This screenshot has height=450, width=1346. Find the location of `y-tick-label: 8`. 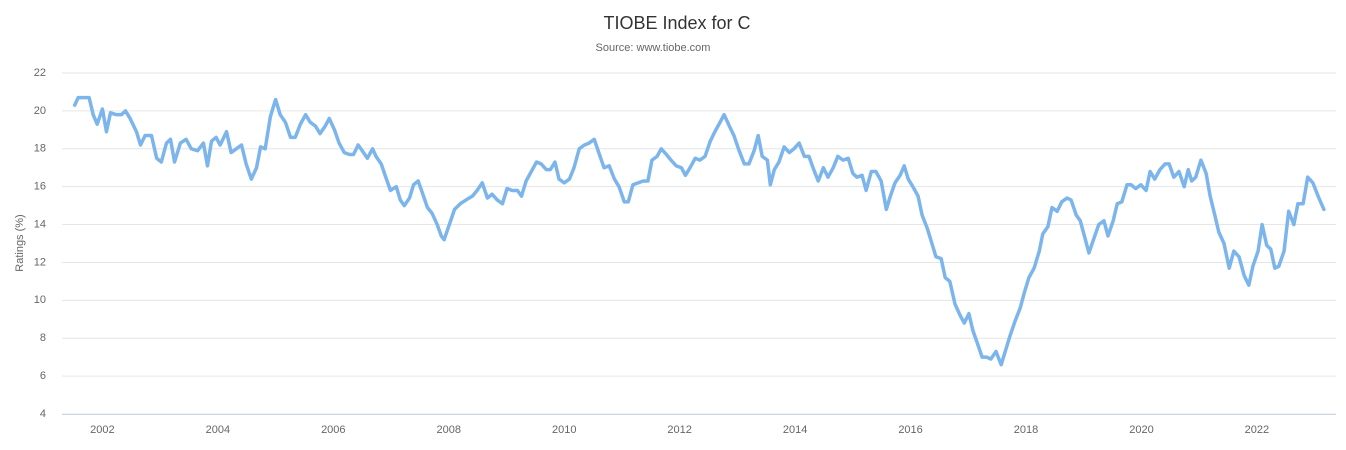

y-tick-label: 8 is located at coordinates (43, 338).